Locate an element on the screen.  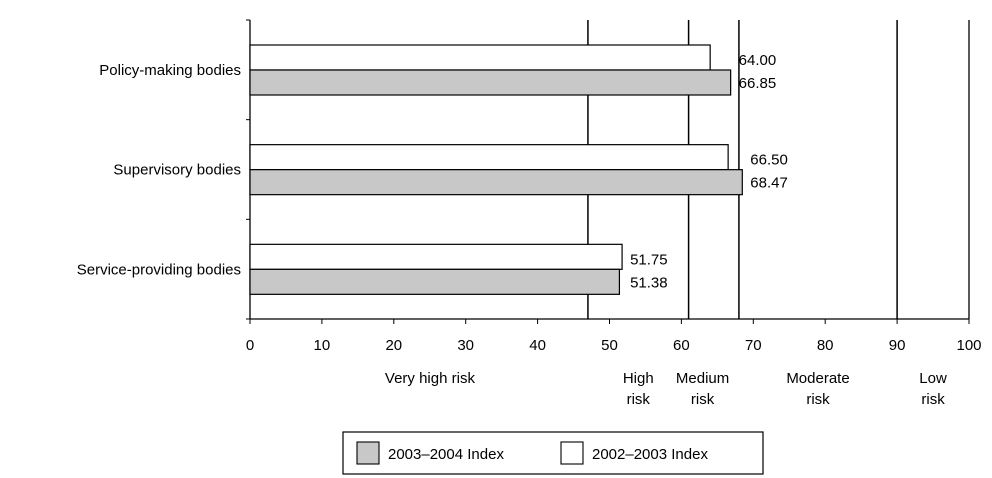
data-label-2003-2004-3: 51.38 is located at coordinates (649, 282).